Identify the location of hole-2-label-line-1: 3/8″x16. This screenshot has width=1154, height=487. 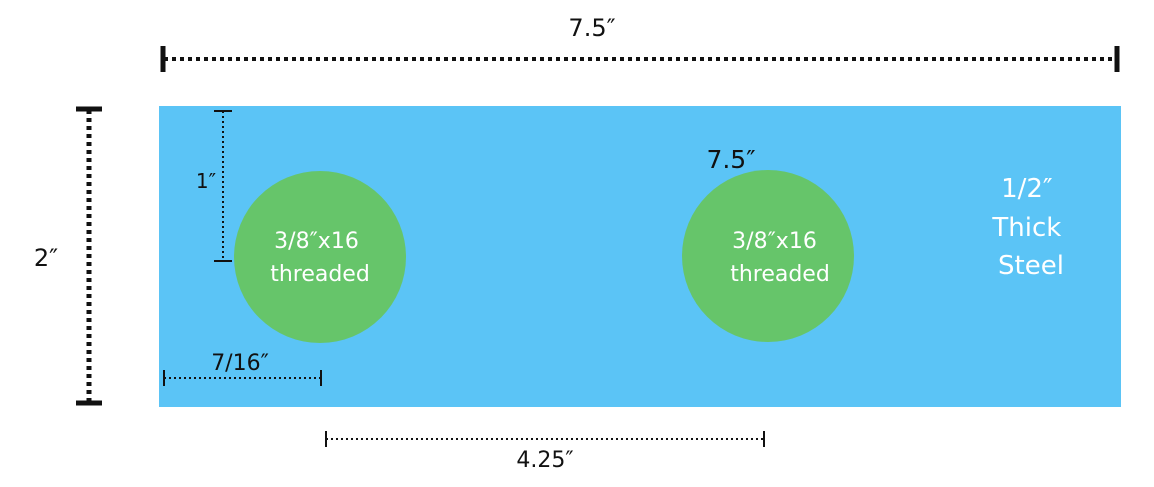
(774, 241).